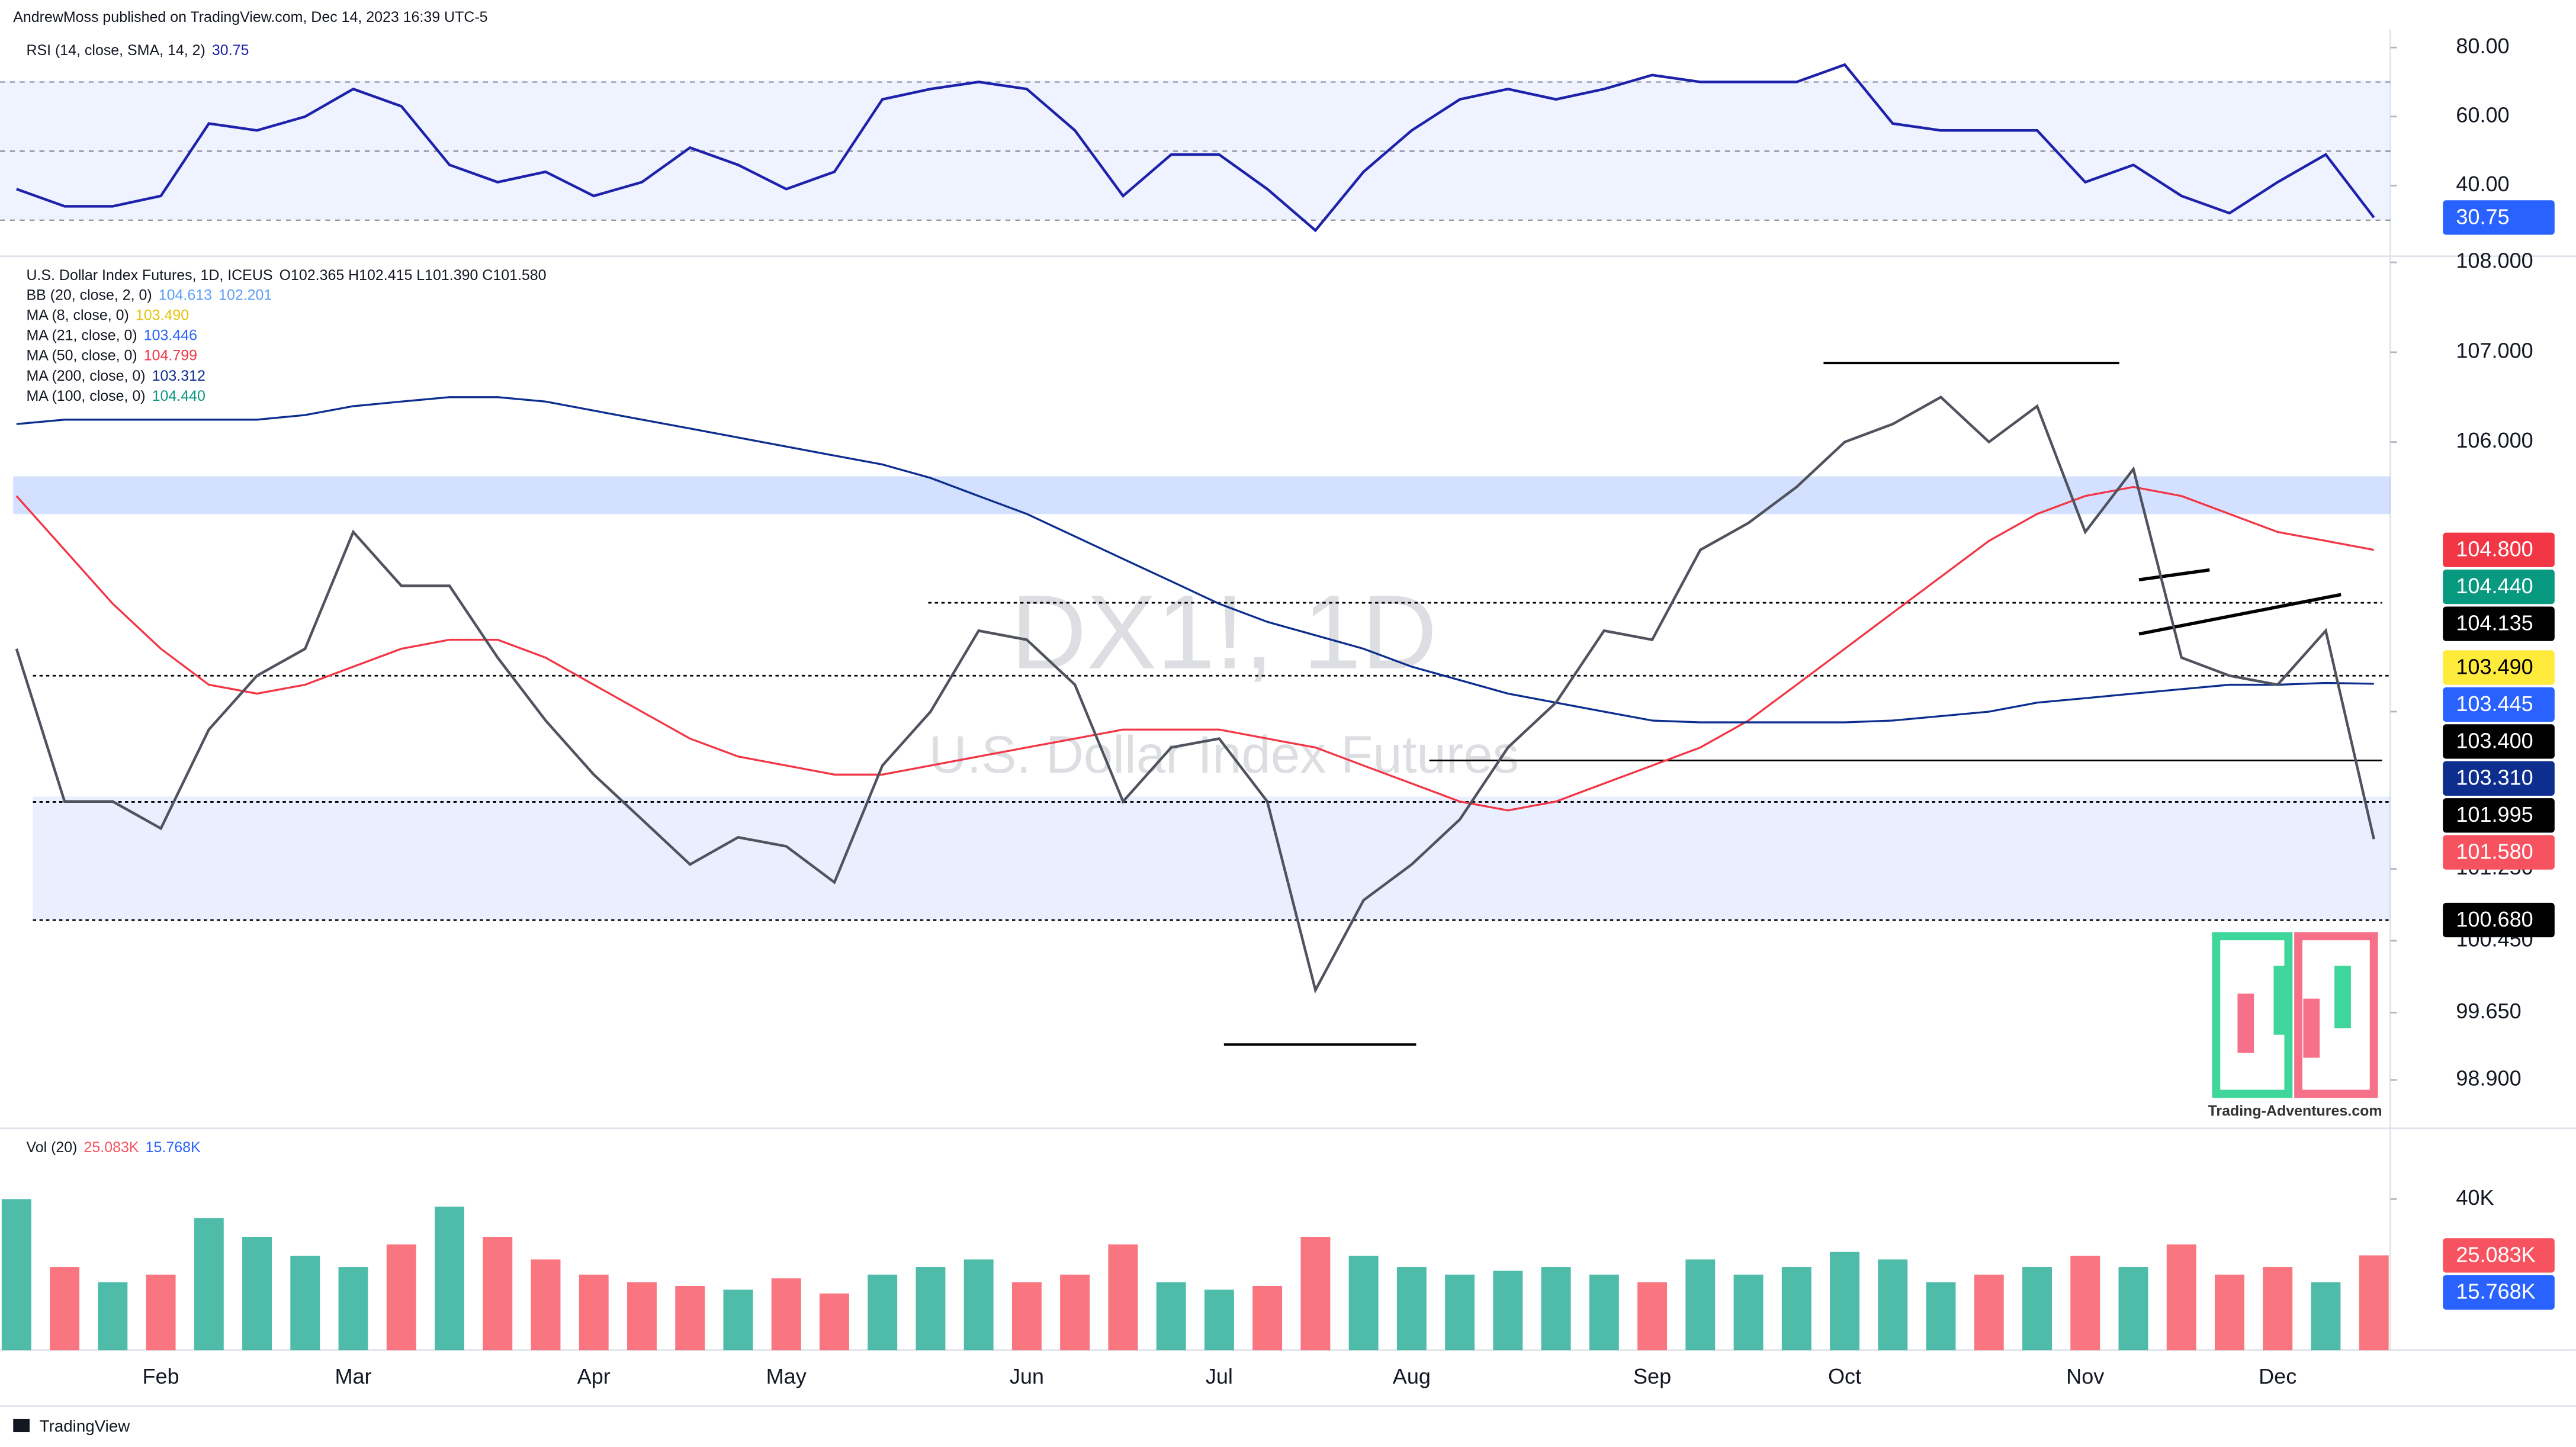  Describe the element at coordinates (2494, 586) in the screenshot. I see `price-badge-label: 104.440` at that location.